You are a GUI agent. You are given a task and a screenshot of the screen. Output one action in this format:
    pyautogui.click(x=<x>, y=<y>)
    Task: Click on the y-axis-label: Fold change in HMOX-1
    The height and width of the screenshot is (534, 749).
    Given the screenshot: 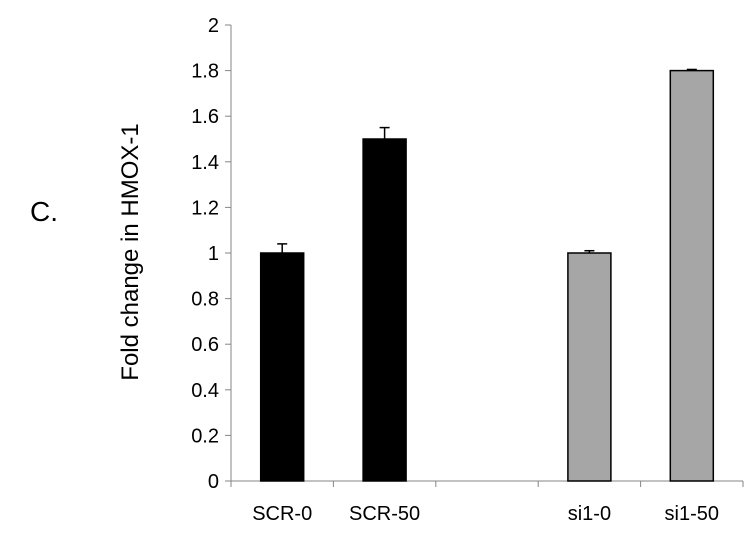 What is the action you would take?
    pyautogui.click(x=130, y=251)
    